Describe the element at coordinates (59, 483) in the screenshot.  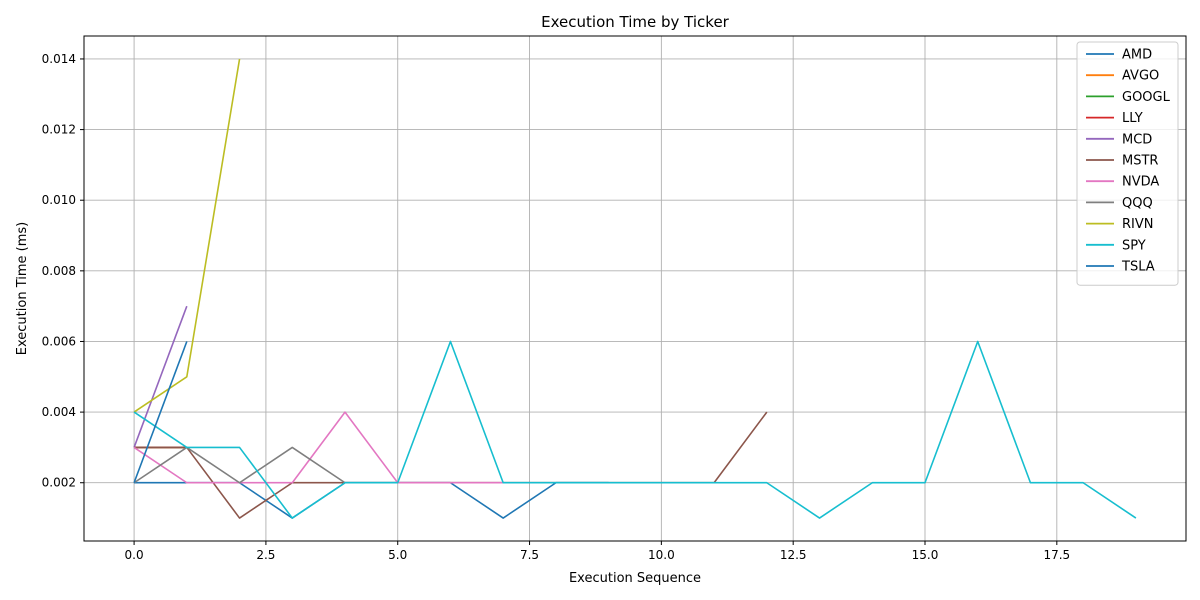
I see `y-tick-label: 0.002` at that location.